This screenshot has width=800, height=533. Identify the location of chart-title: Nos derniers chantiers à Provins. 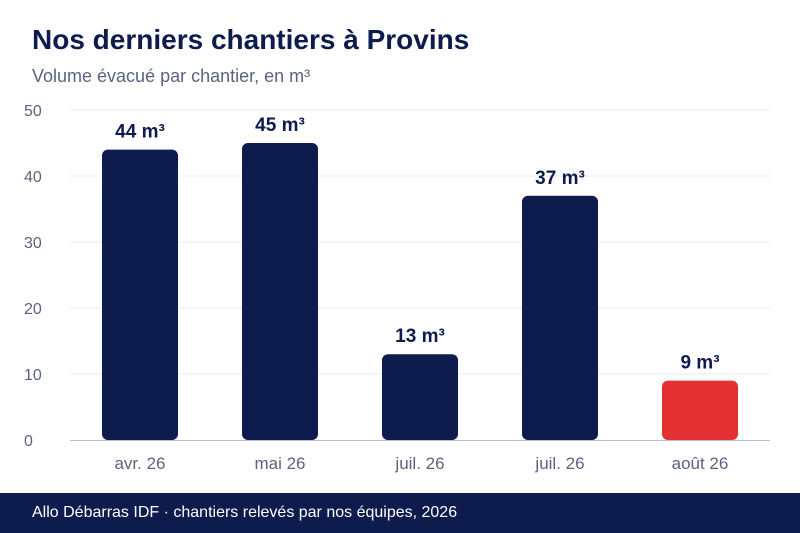
(251, 39).